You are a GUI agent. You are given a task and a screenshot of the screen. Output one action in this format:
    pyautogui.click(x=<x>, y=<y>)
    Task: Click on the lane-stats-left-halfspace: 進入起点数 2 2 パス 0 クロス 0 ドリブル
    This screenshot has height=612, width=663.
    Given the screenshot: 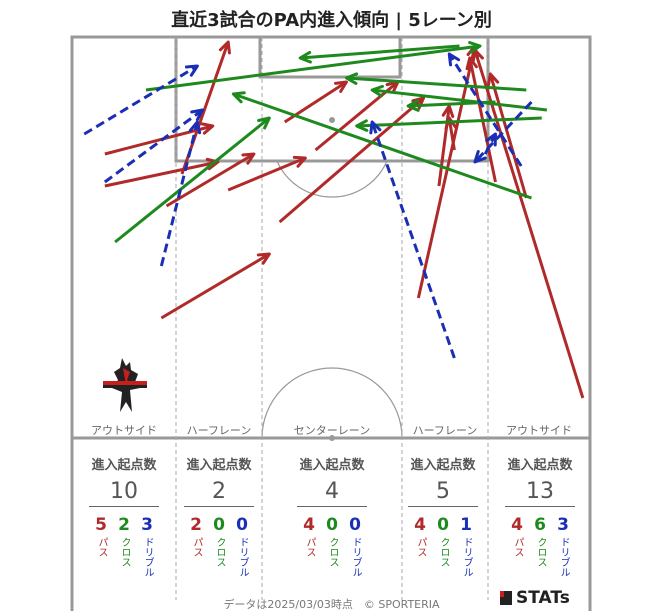 What is the action you would take?
    pyautogui.click(x=219, y=513)
    